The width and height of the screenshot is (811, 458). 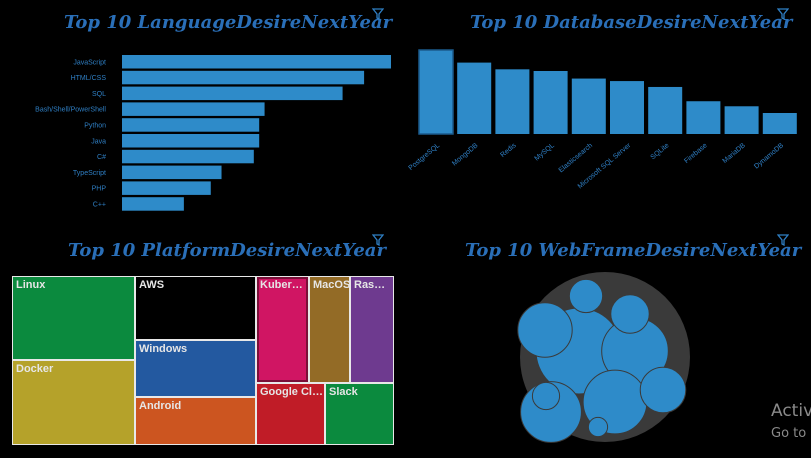 I want to click on database-chart-title: Top 10 DatabaseDesireNextYear, so click(x=631, y=22).